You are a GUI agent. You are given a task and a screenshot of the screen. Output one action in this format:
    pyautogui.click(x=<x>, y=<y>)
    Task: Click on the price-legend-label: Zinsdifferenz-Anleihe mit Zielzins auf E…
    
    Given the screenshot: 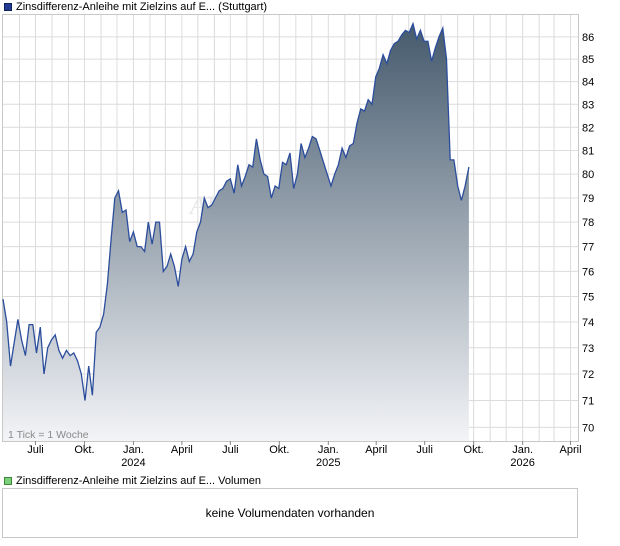 What is the action you would take?
    pyautogui.click(x=142, y=7)
    